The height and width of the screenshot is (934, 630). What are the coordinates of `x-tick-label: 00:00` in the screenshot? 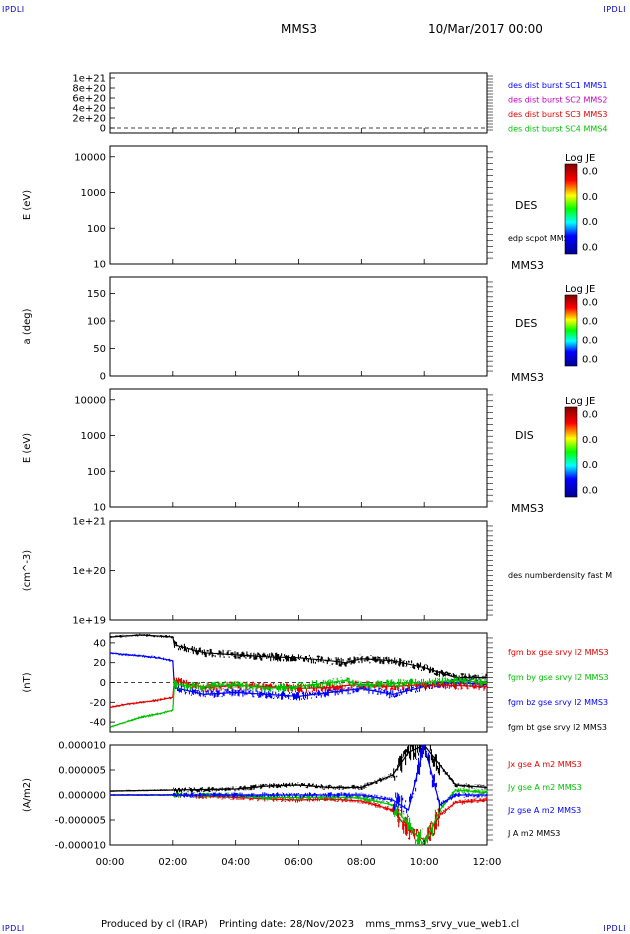 It's located at (110, 862).